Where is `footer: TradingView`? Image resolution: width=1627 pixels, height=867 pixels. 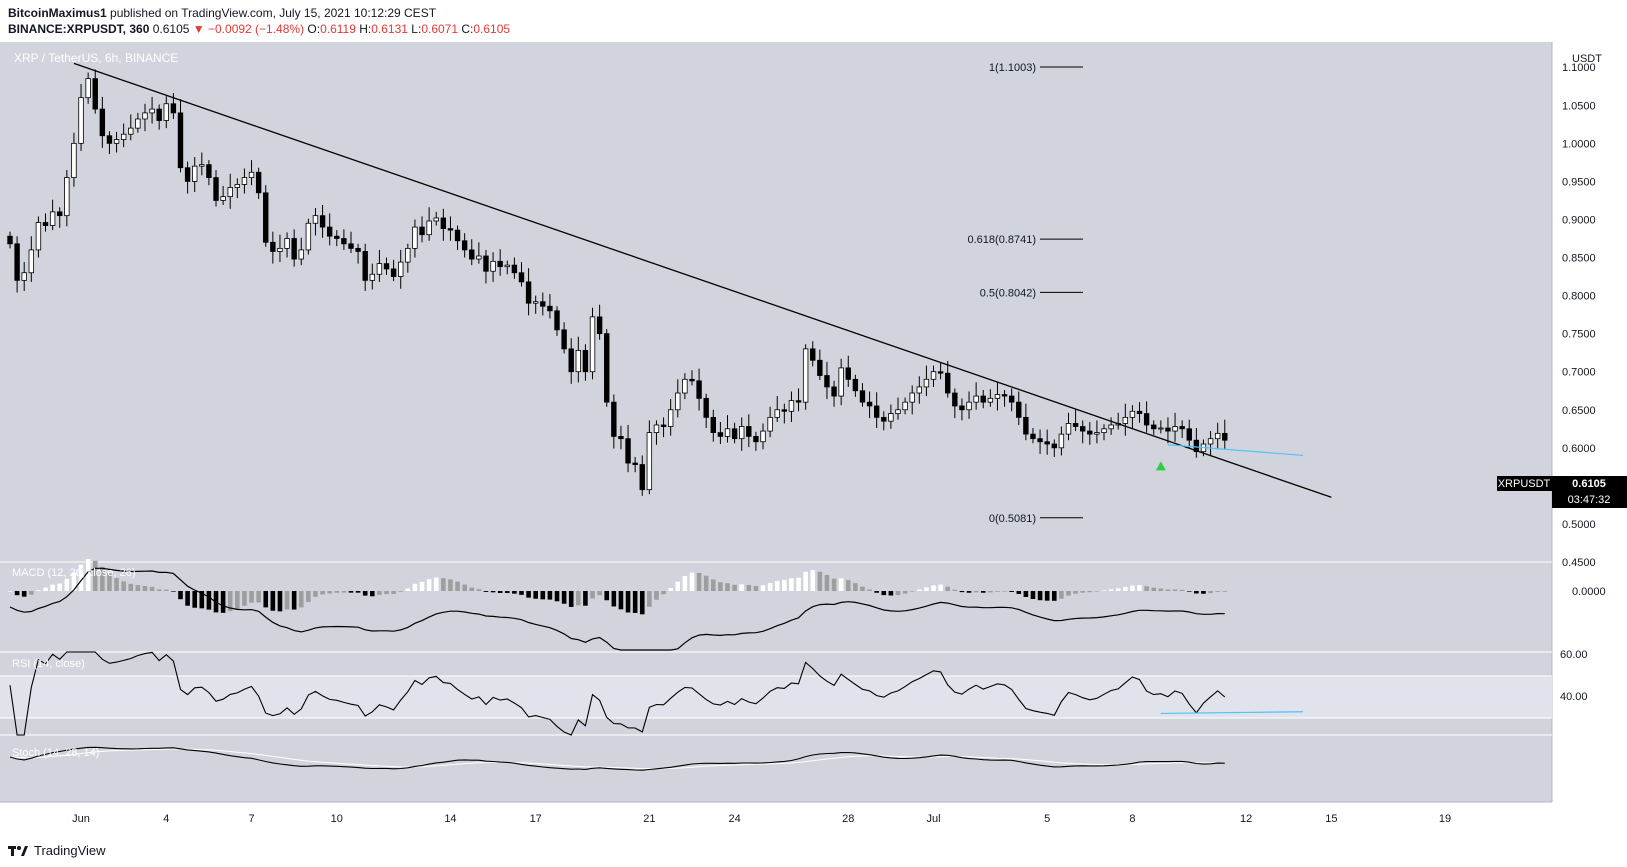 footer: TradingView is located at coordinates (57, 850).